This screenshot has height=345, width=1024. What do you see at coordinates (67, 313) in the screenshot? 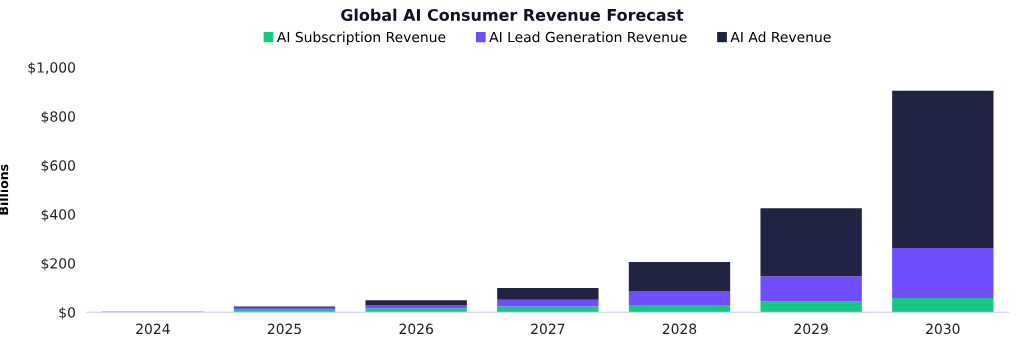
I see `y-tick-label: $0` at bounding box center [67, 313].